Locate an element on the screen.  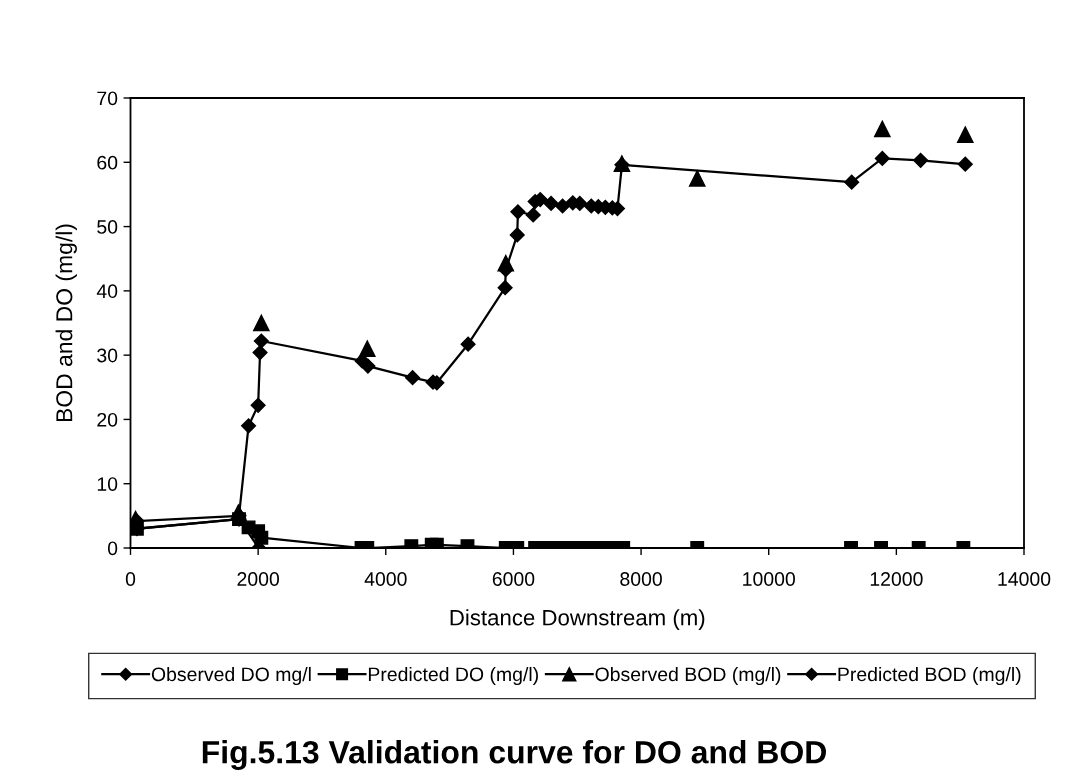
y-tick-label: 60 is located at coordinates (107, 162).